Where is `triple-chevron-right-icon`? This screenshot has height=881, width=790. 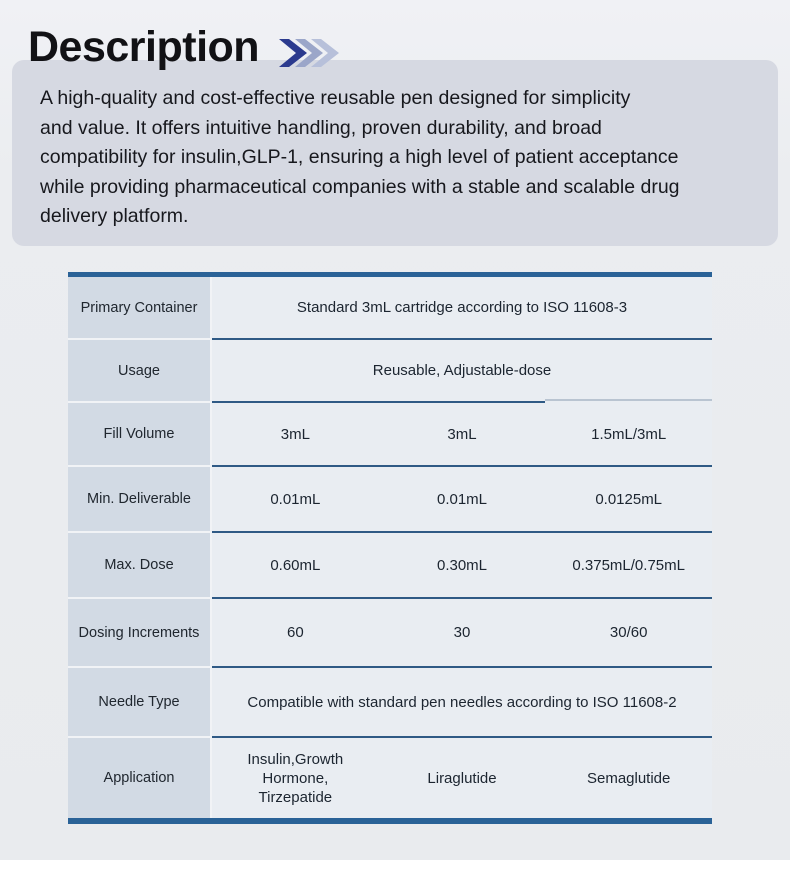
triple-chevron-right-icon is located at coordinates (309, 52).